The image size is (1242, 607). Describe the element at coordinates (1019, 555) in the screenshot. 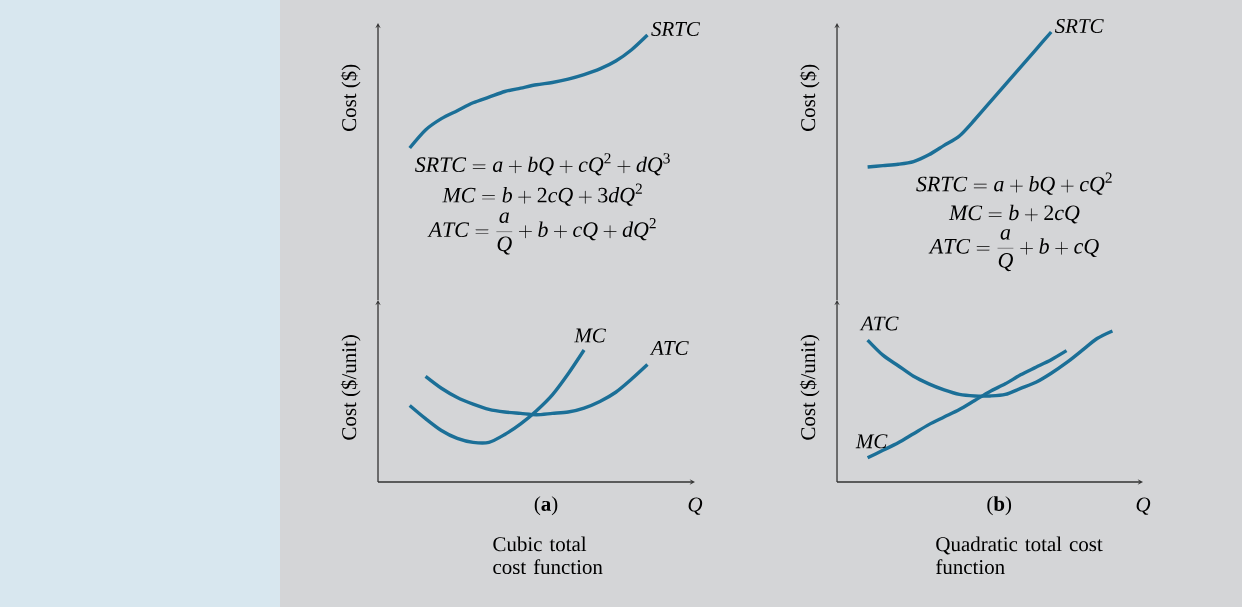

I see `text: Quadratic total cost function` at that location.